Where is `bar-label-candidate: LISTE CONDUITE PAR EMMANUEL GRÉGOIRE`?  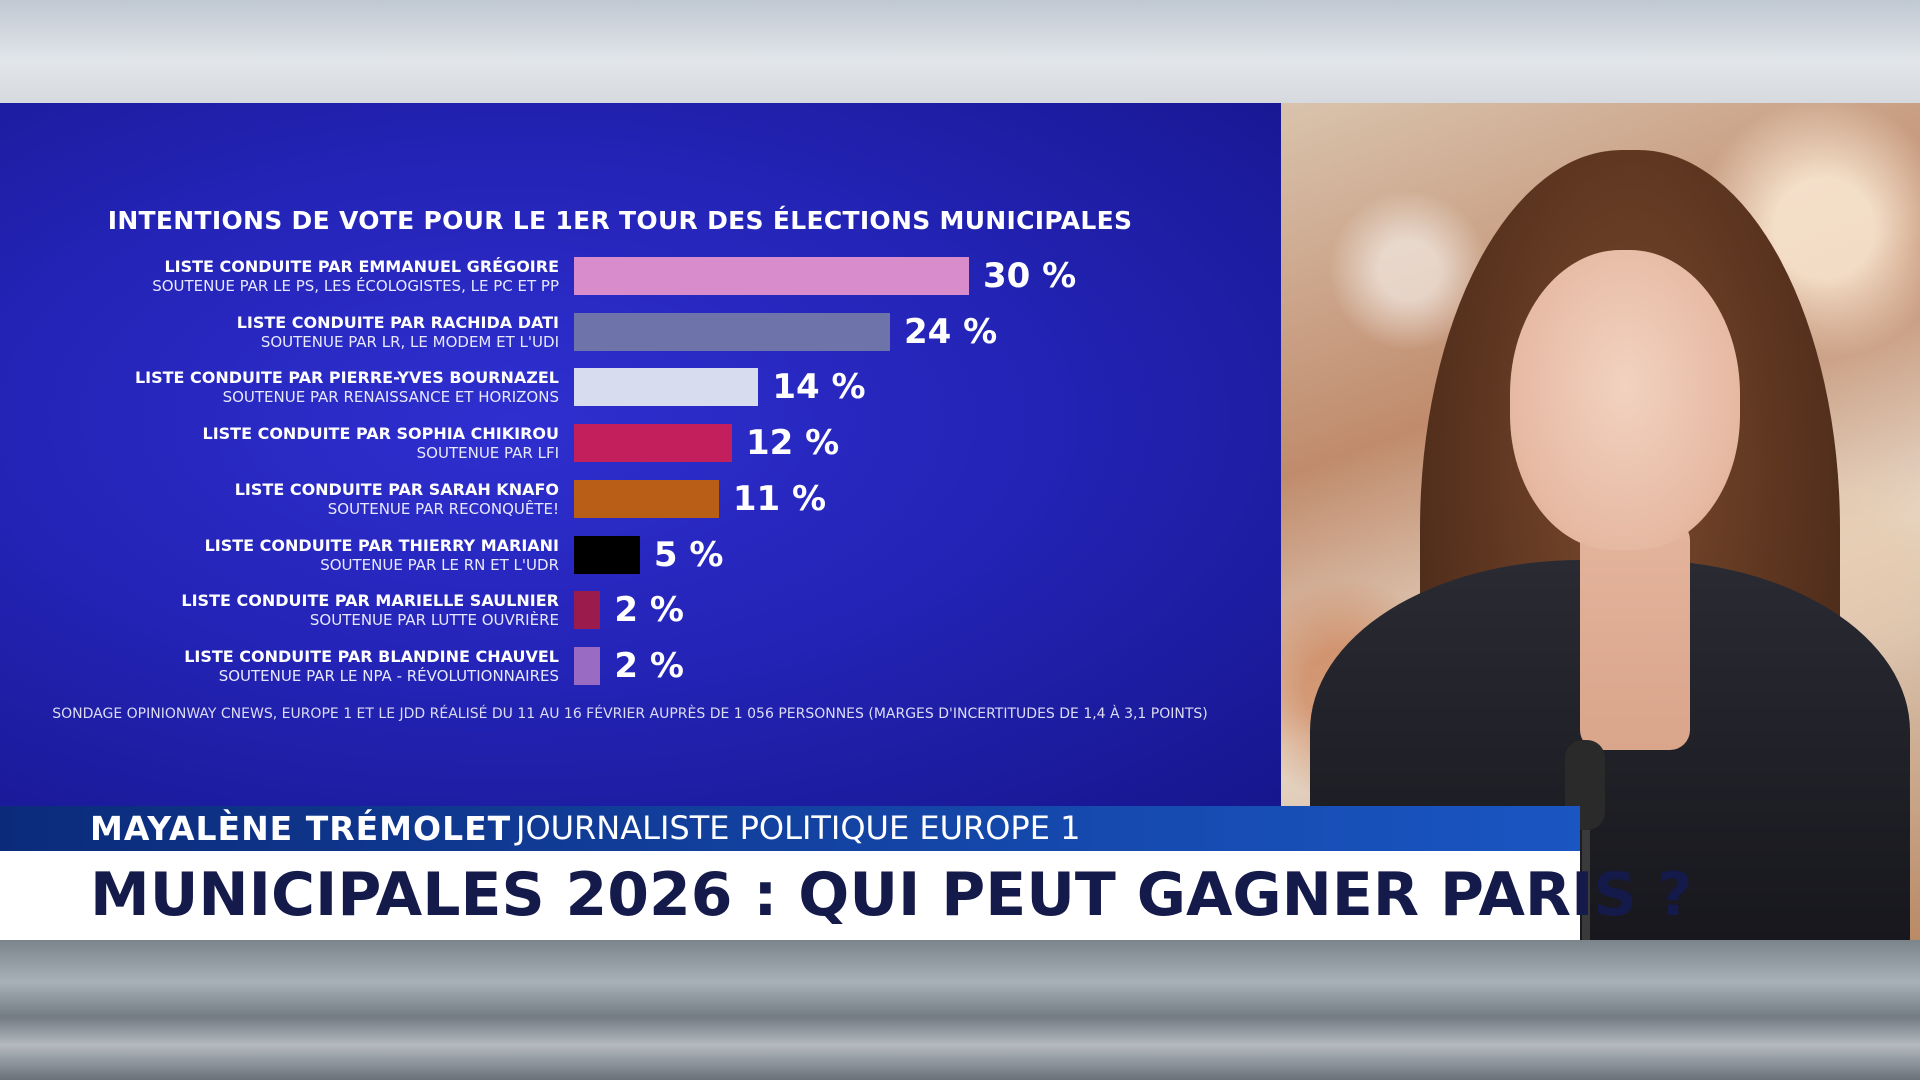 bar-label-candidate: LISTE CONDUITE PAR EMMANUEL GRÉGOIRE is located at coordinates (361, 266).